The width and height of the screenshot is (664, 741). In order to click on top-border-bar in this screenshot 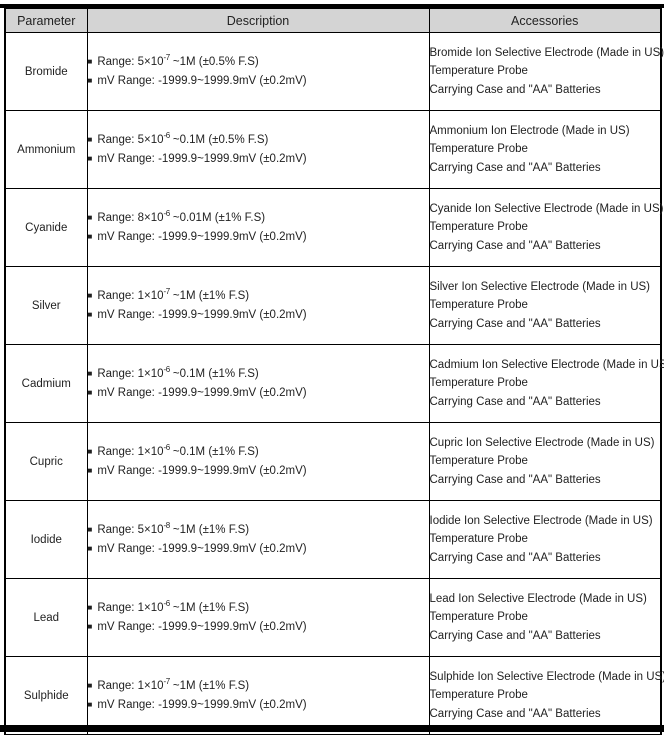, I will do `click(332, 6)`.